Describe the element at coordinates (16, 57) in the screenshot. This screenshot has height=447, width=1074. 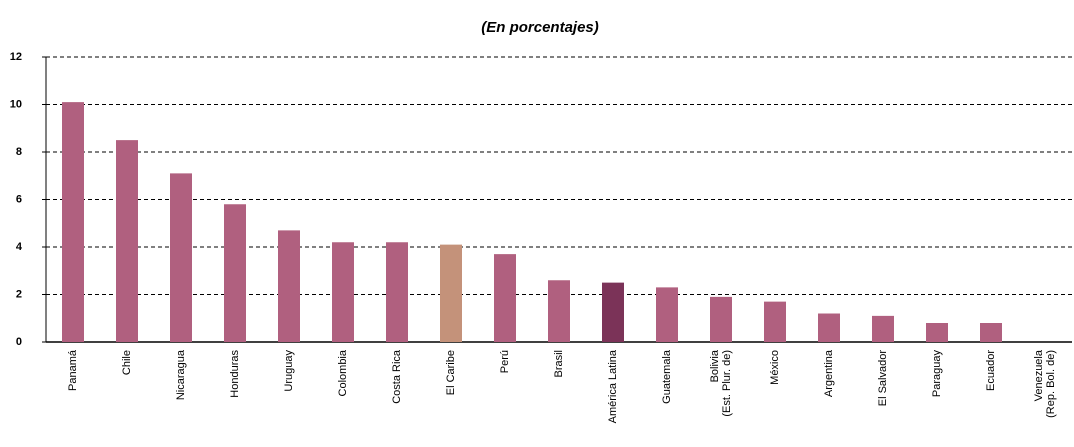
I see `y-tick-label: 12` at that location.